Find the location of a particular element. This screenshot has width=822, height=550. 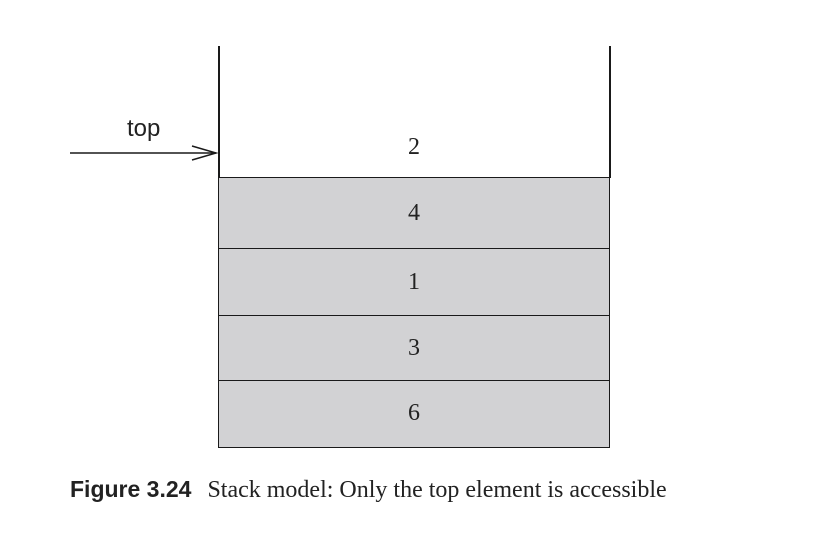

stack-right-wall is located at coordinates (610, 112).